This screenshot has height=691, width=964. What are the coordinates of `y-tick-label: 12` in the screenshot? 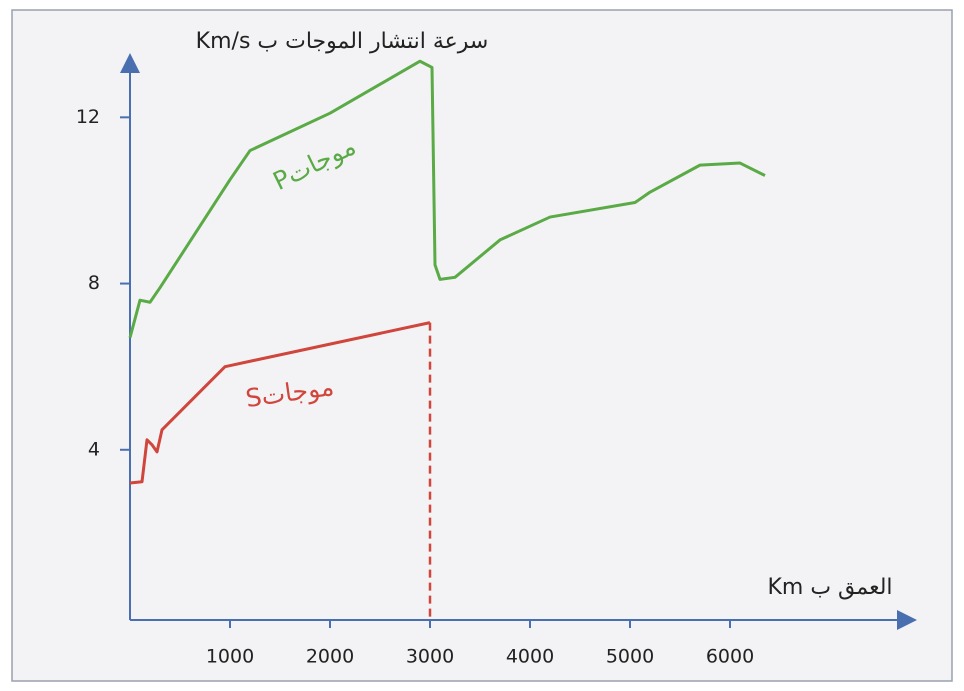 It's located at (88, 117).